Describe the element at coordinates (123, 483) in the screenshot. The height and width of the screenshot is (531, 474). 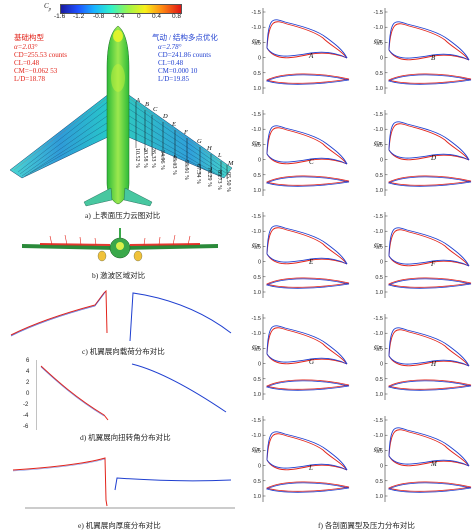
I see `thickness-chart` at that location.